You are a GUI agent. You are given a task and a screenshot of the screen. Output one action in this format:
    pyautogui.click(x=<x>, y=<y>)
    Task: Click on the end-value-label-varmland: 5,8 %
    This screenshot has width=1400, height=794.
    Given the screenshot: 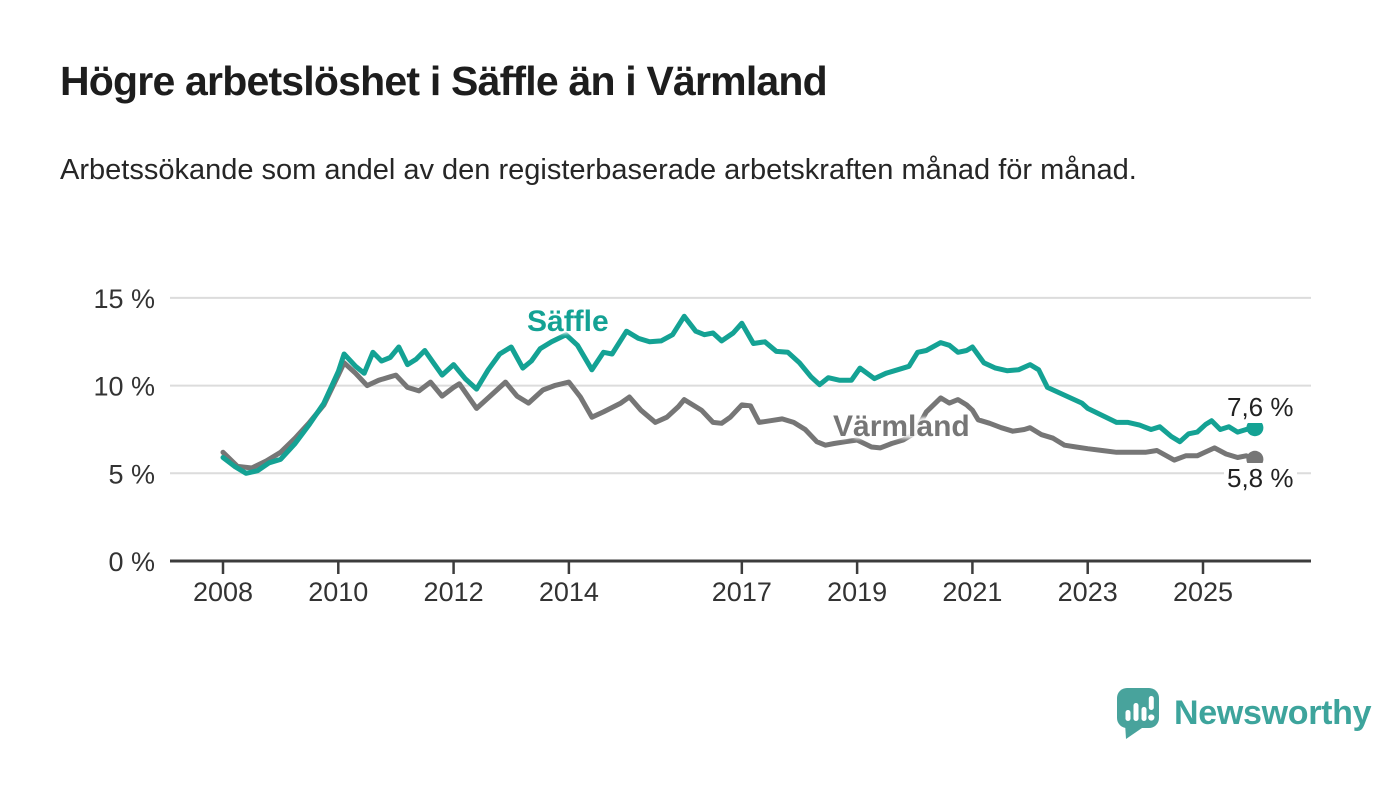 What is the action you would take?
    pyautogui.click(x=1260, y=478)
    